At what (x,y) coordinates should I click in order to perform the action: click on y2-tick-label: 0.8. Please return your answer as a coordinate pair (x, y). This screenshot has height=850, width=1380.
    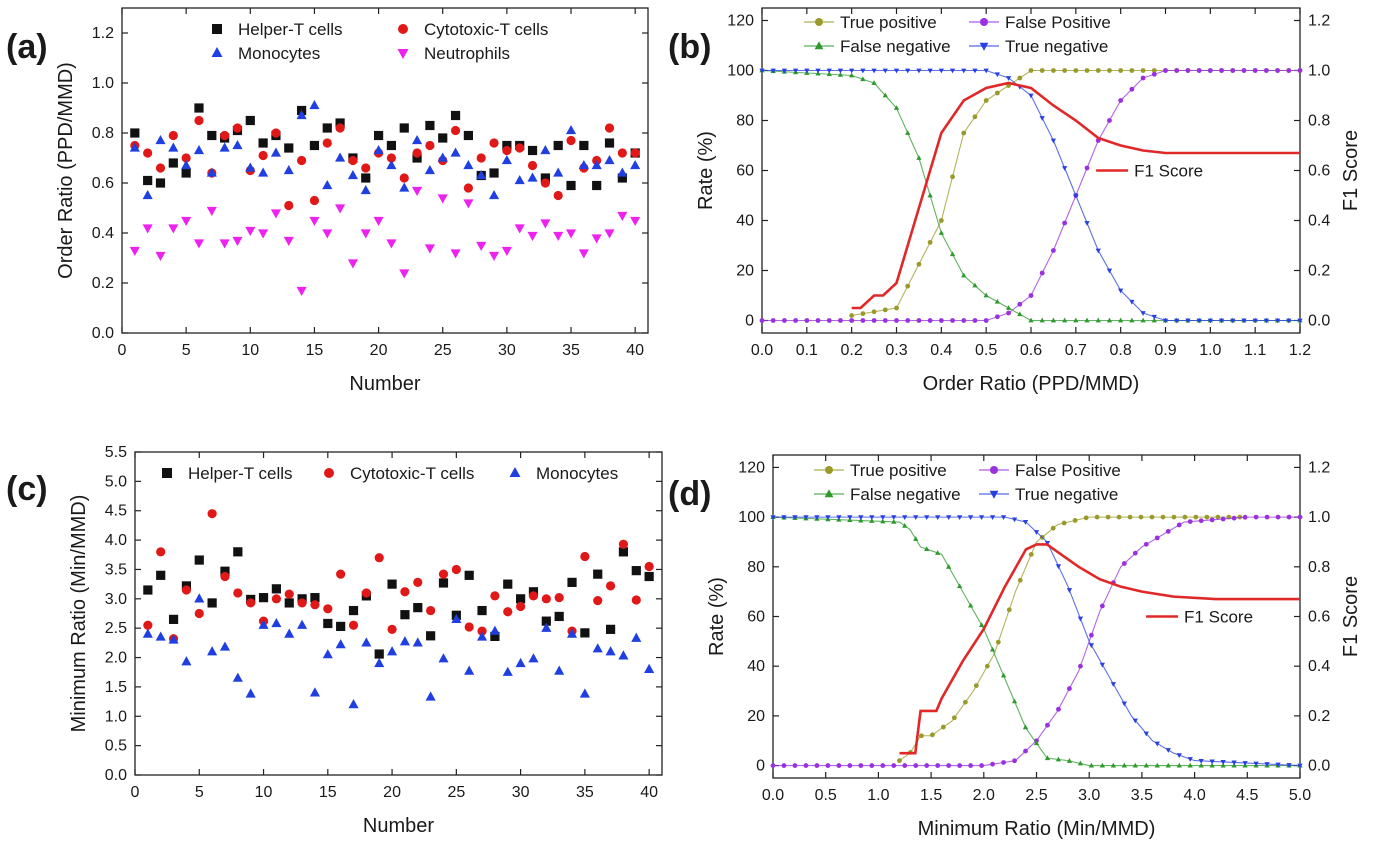
    Looking at the image, I should click on (1319, 121).